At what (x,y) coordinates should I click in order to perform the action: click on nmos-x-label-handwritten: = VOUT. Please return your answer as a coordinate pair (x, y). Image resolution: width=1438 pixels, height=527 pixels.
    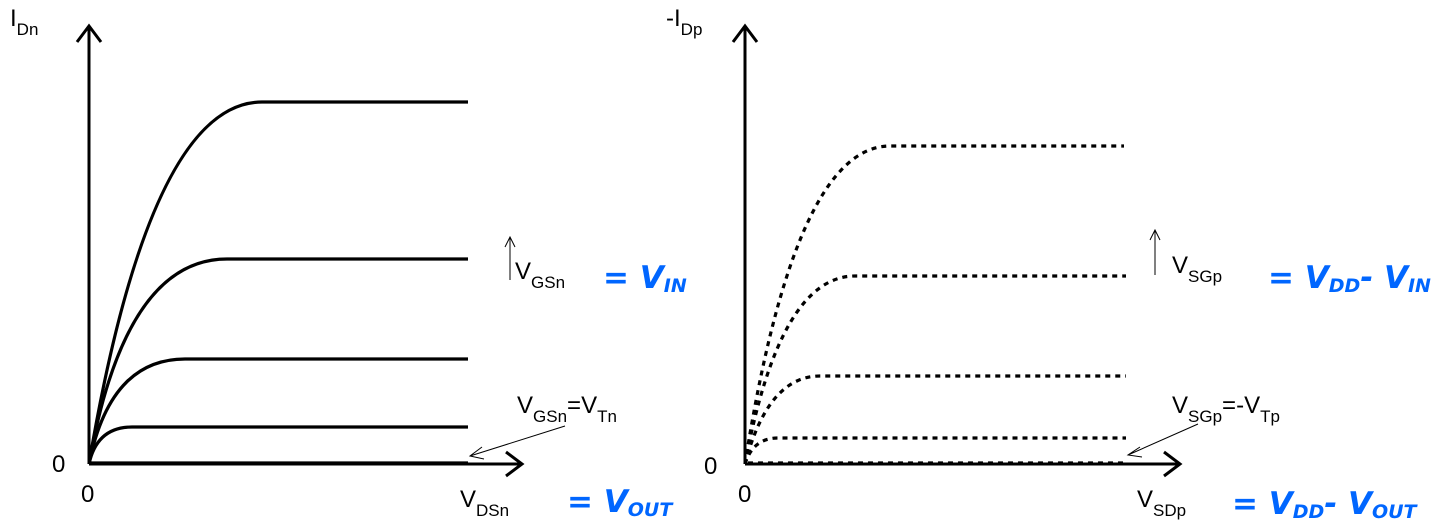
    Looking at the image, I should click on (620, 502).